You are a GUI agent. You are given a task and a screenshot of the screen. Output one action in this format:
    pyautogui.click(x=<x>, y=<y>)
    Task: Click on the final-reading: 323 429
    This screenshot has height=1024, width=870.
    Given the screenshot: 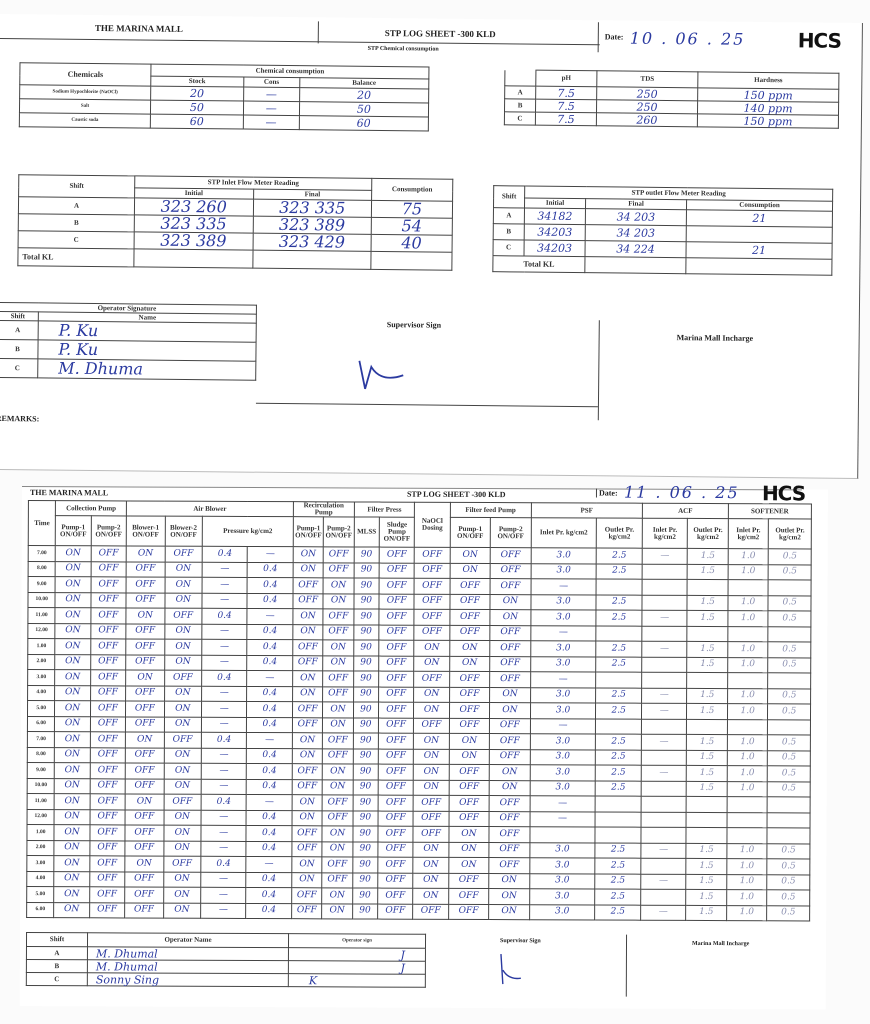 What is the action you would take?
    pyautogui.click(x=312, y=242)
    